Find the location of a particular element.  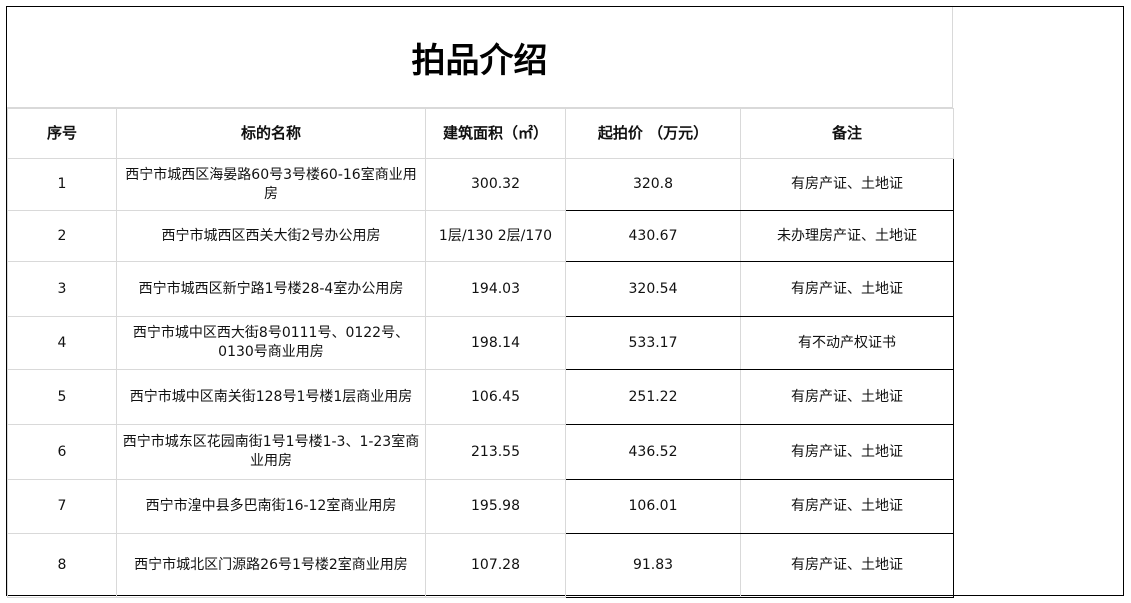

cell-remark: 有不动产权证书 is located at coordinates (847, 343).